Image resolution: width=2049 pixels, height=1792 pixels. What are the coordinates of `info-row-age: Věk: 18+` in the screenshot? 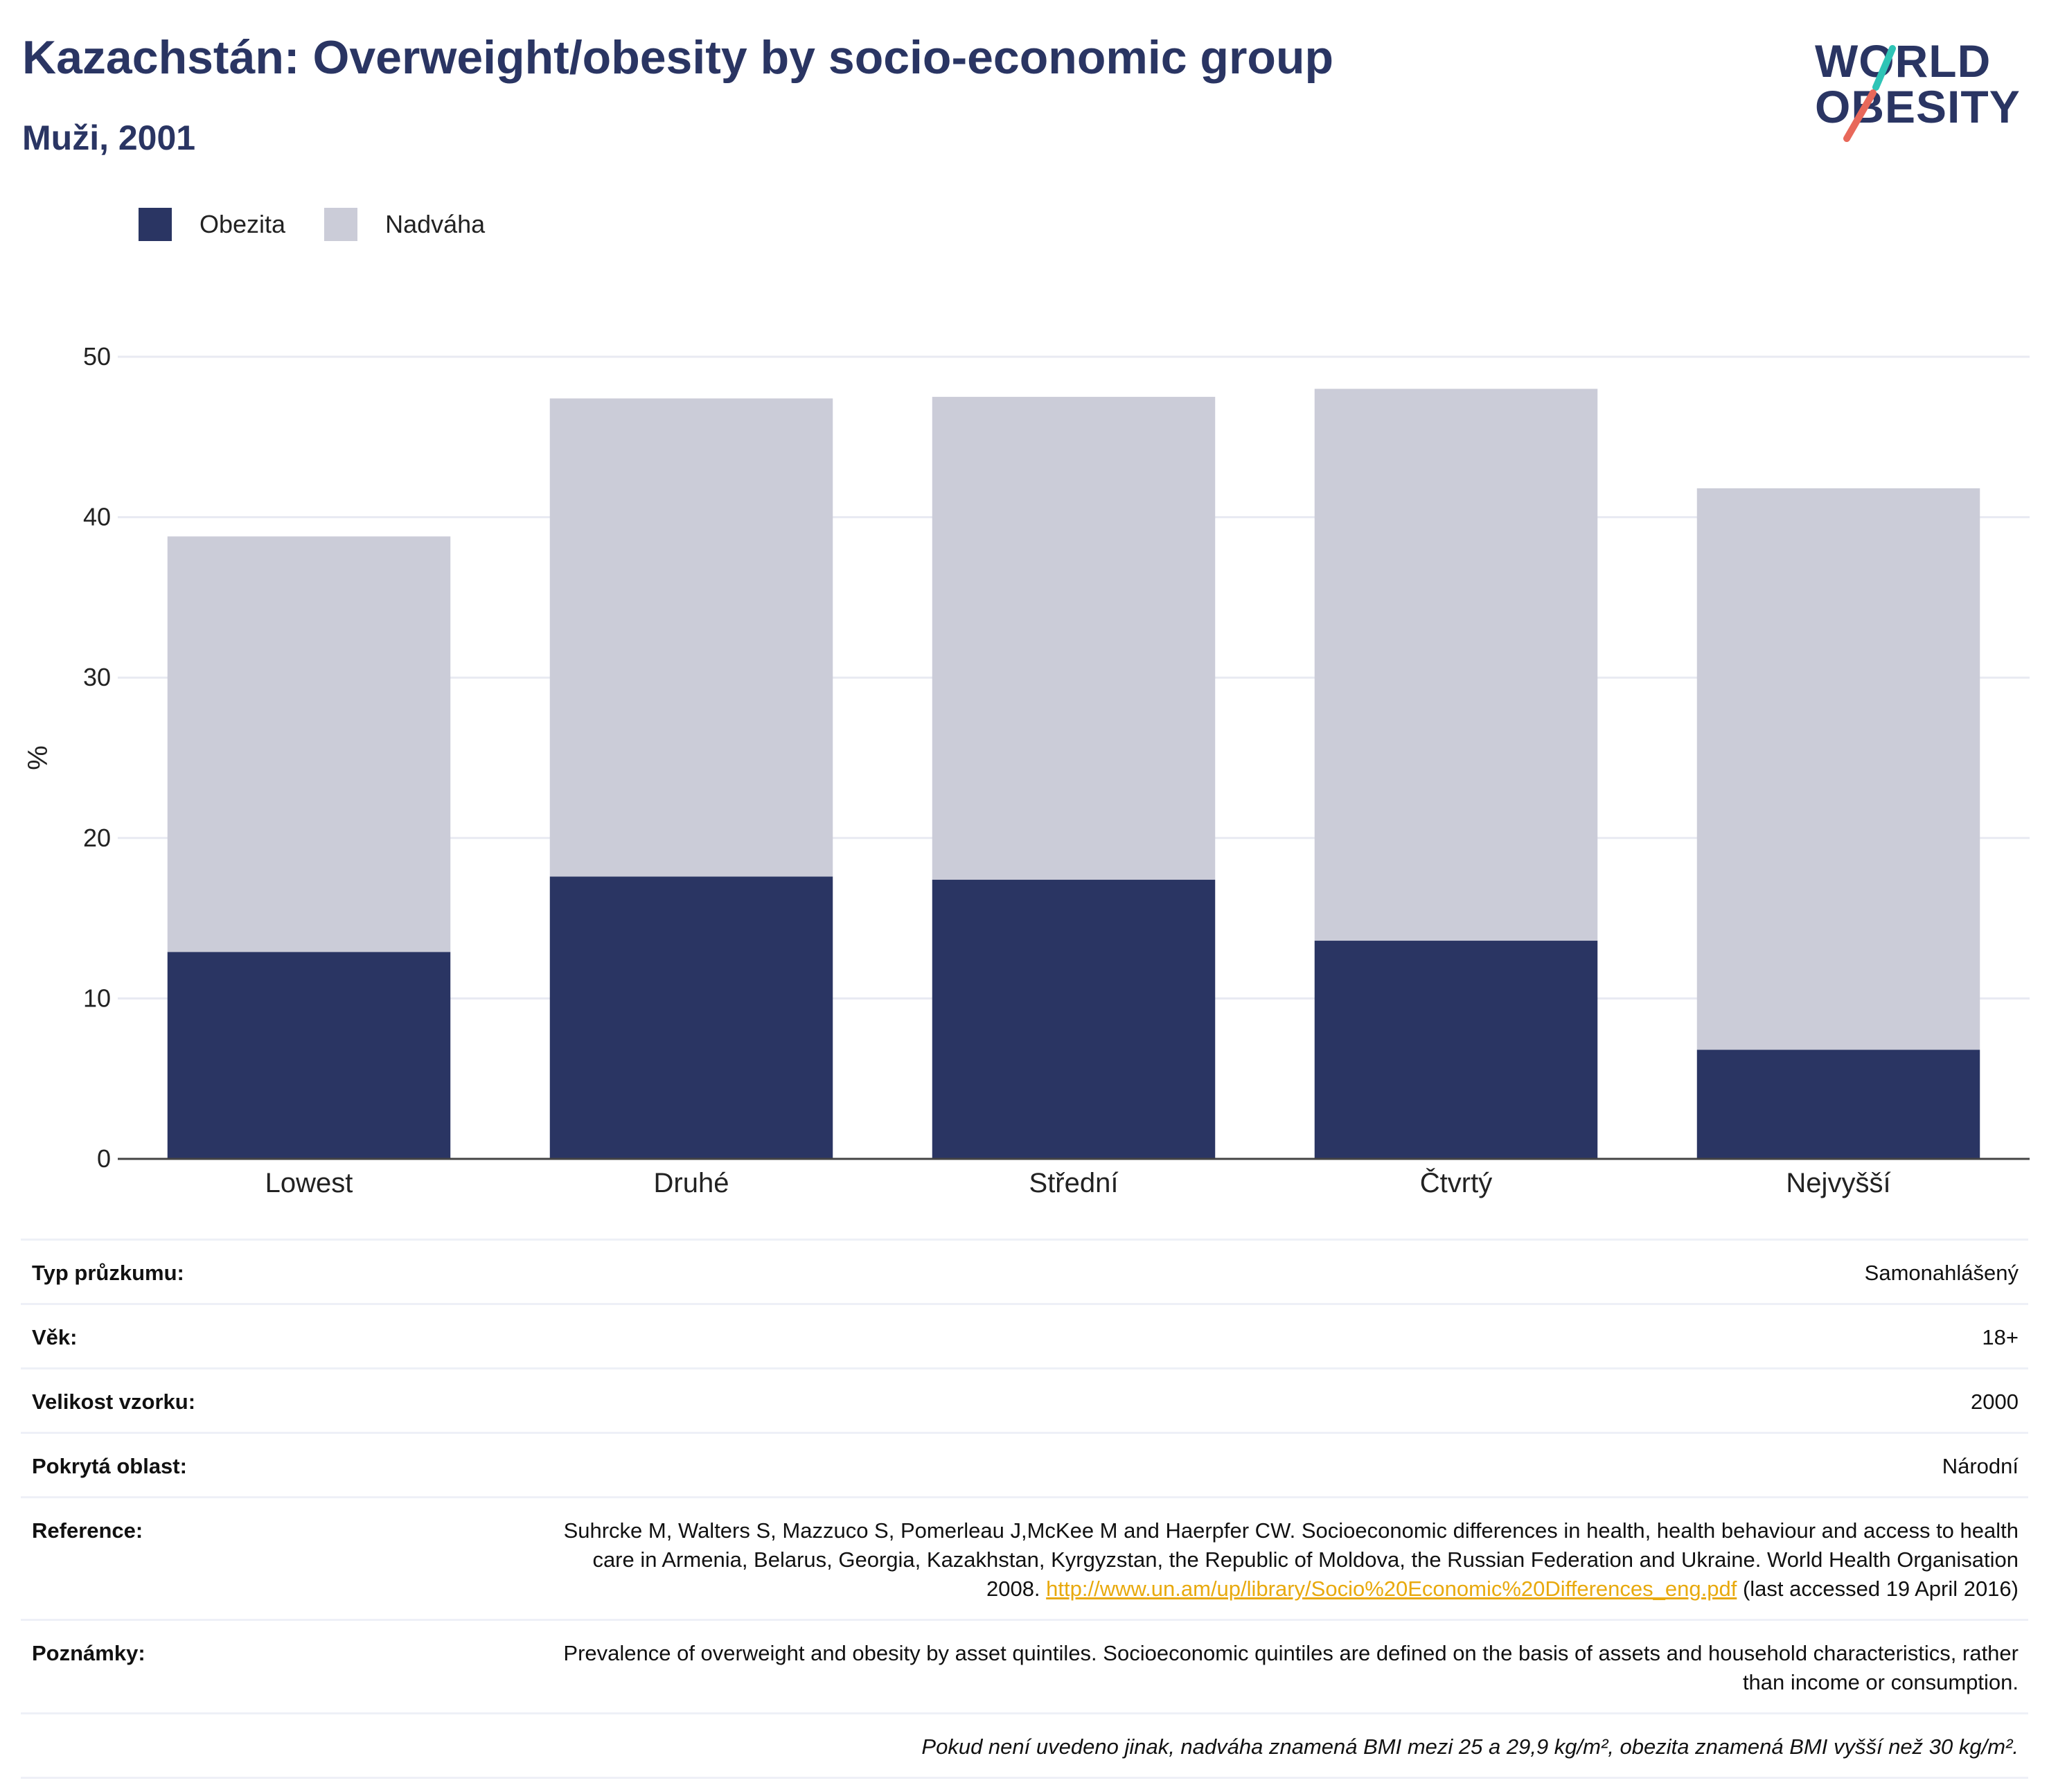 It's located at (1024, 1337).